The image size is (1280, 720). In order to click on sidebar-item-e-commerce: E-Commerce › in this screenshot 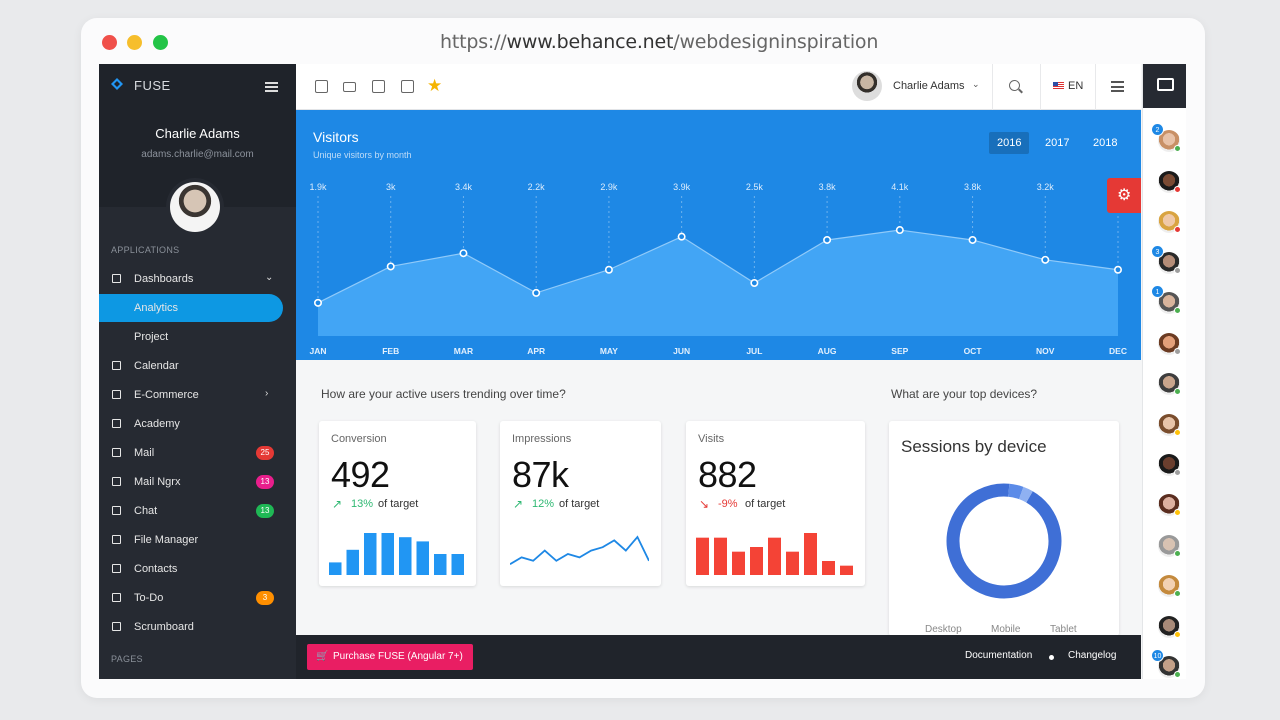, I will do `click(197, 395)`.